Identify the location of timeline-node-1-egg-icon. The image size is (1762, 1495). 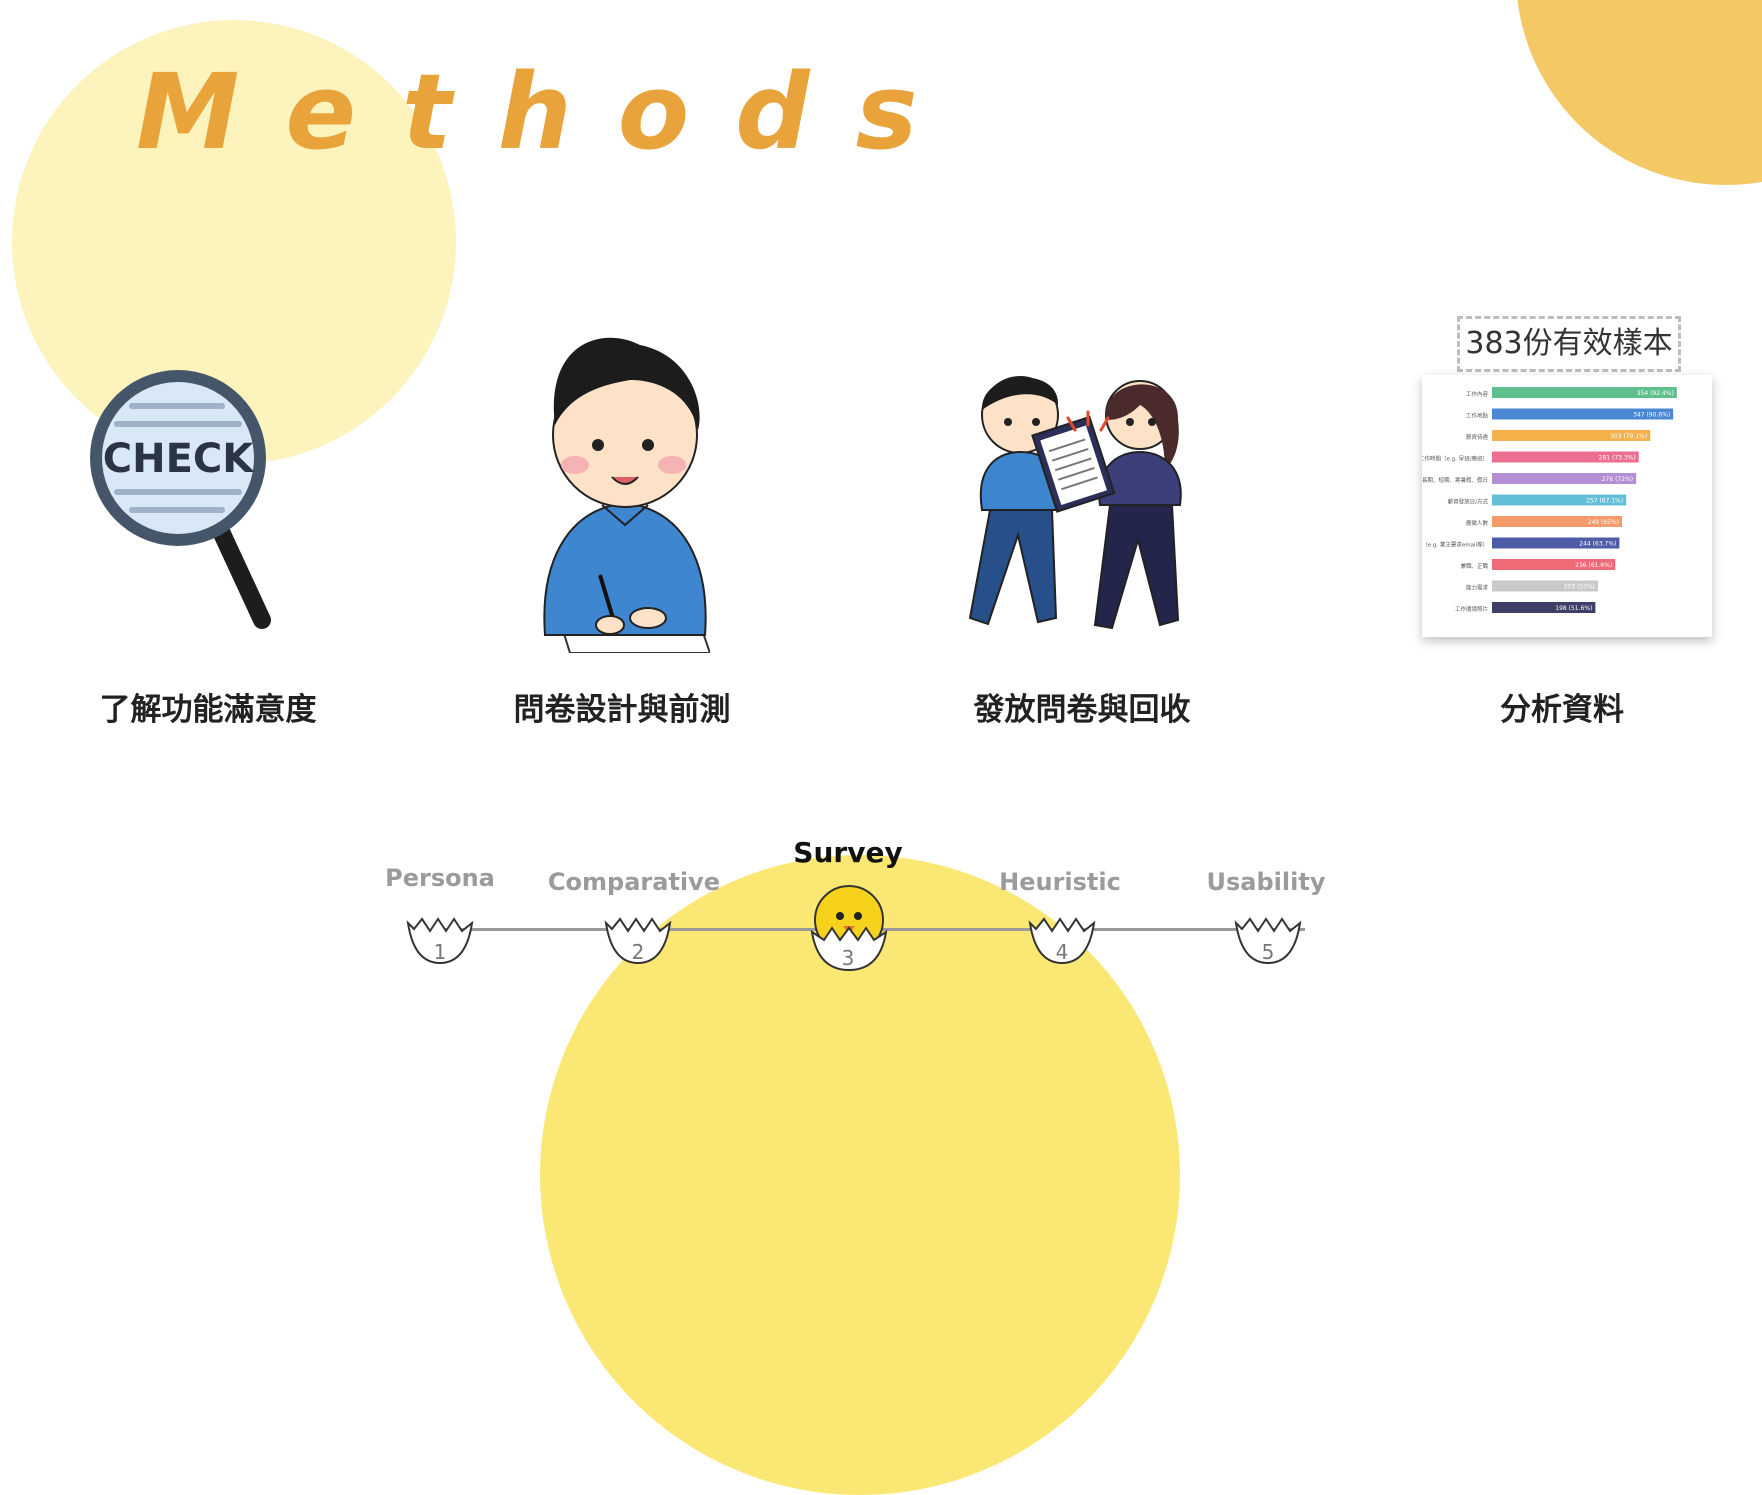
(440, 929).